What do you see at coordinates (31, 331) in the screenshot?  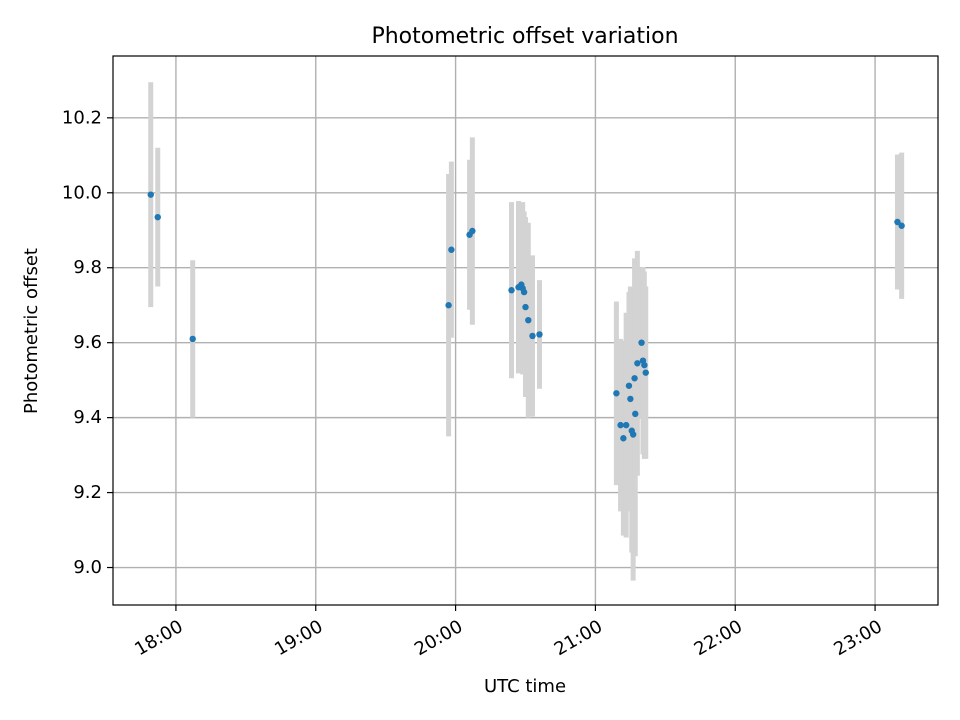 I see `y-axis-label: Photometric offset` at bounding box center [31, 331].